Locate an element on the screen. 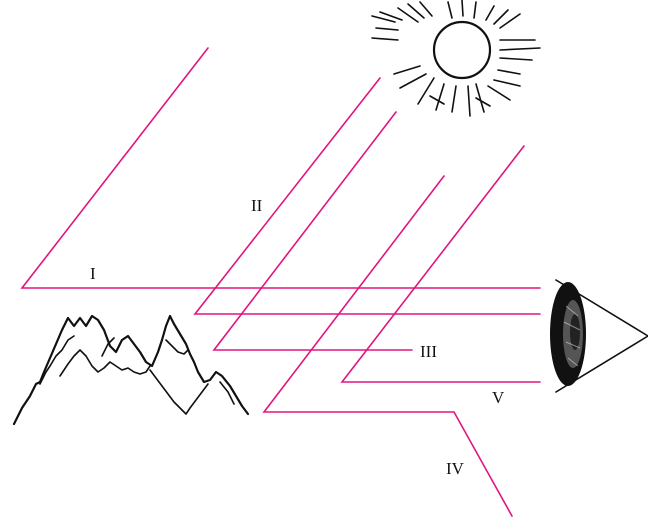 The width and height of the screenshot is (648, 518). mountains-icon is located at coordinates (131, 370).